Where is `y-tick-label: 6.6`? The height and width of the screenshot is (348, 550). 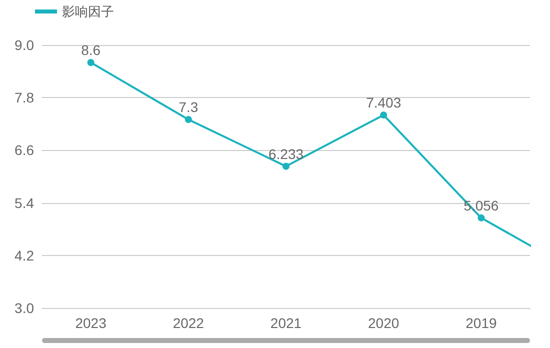 y-tick-label: 6.6 is located at coordinates (24, 150).